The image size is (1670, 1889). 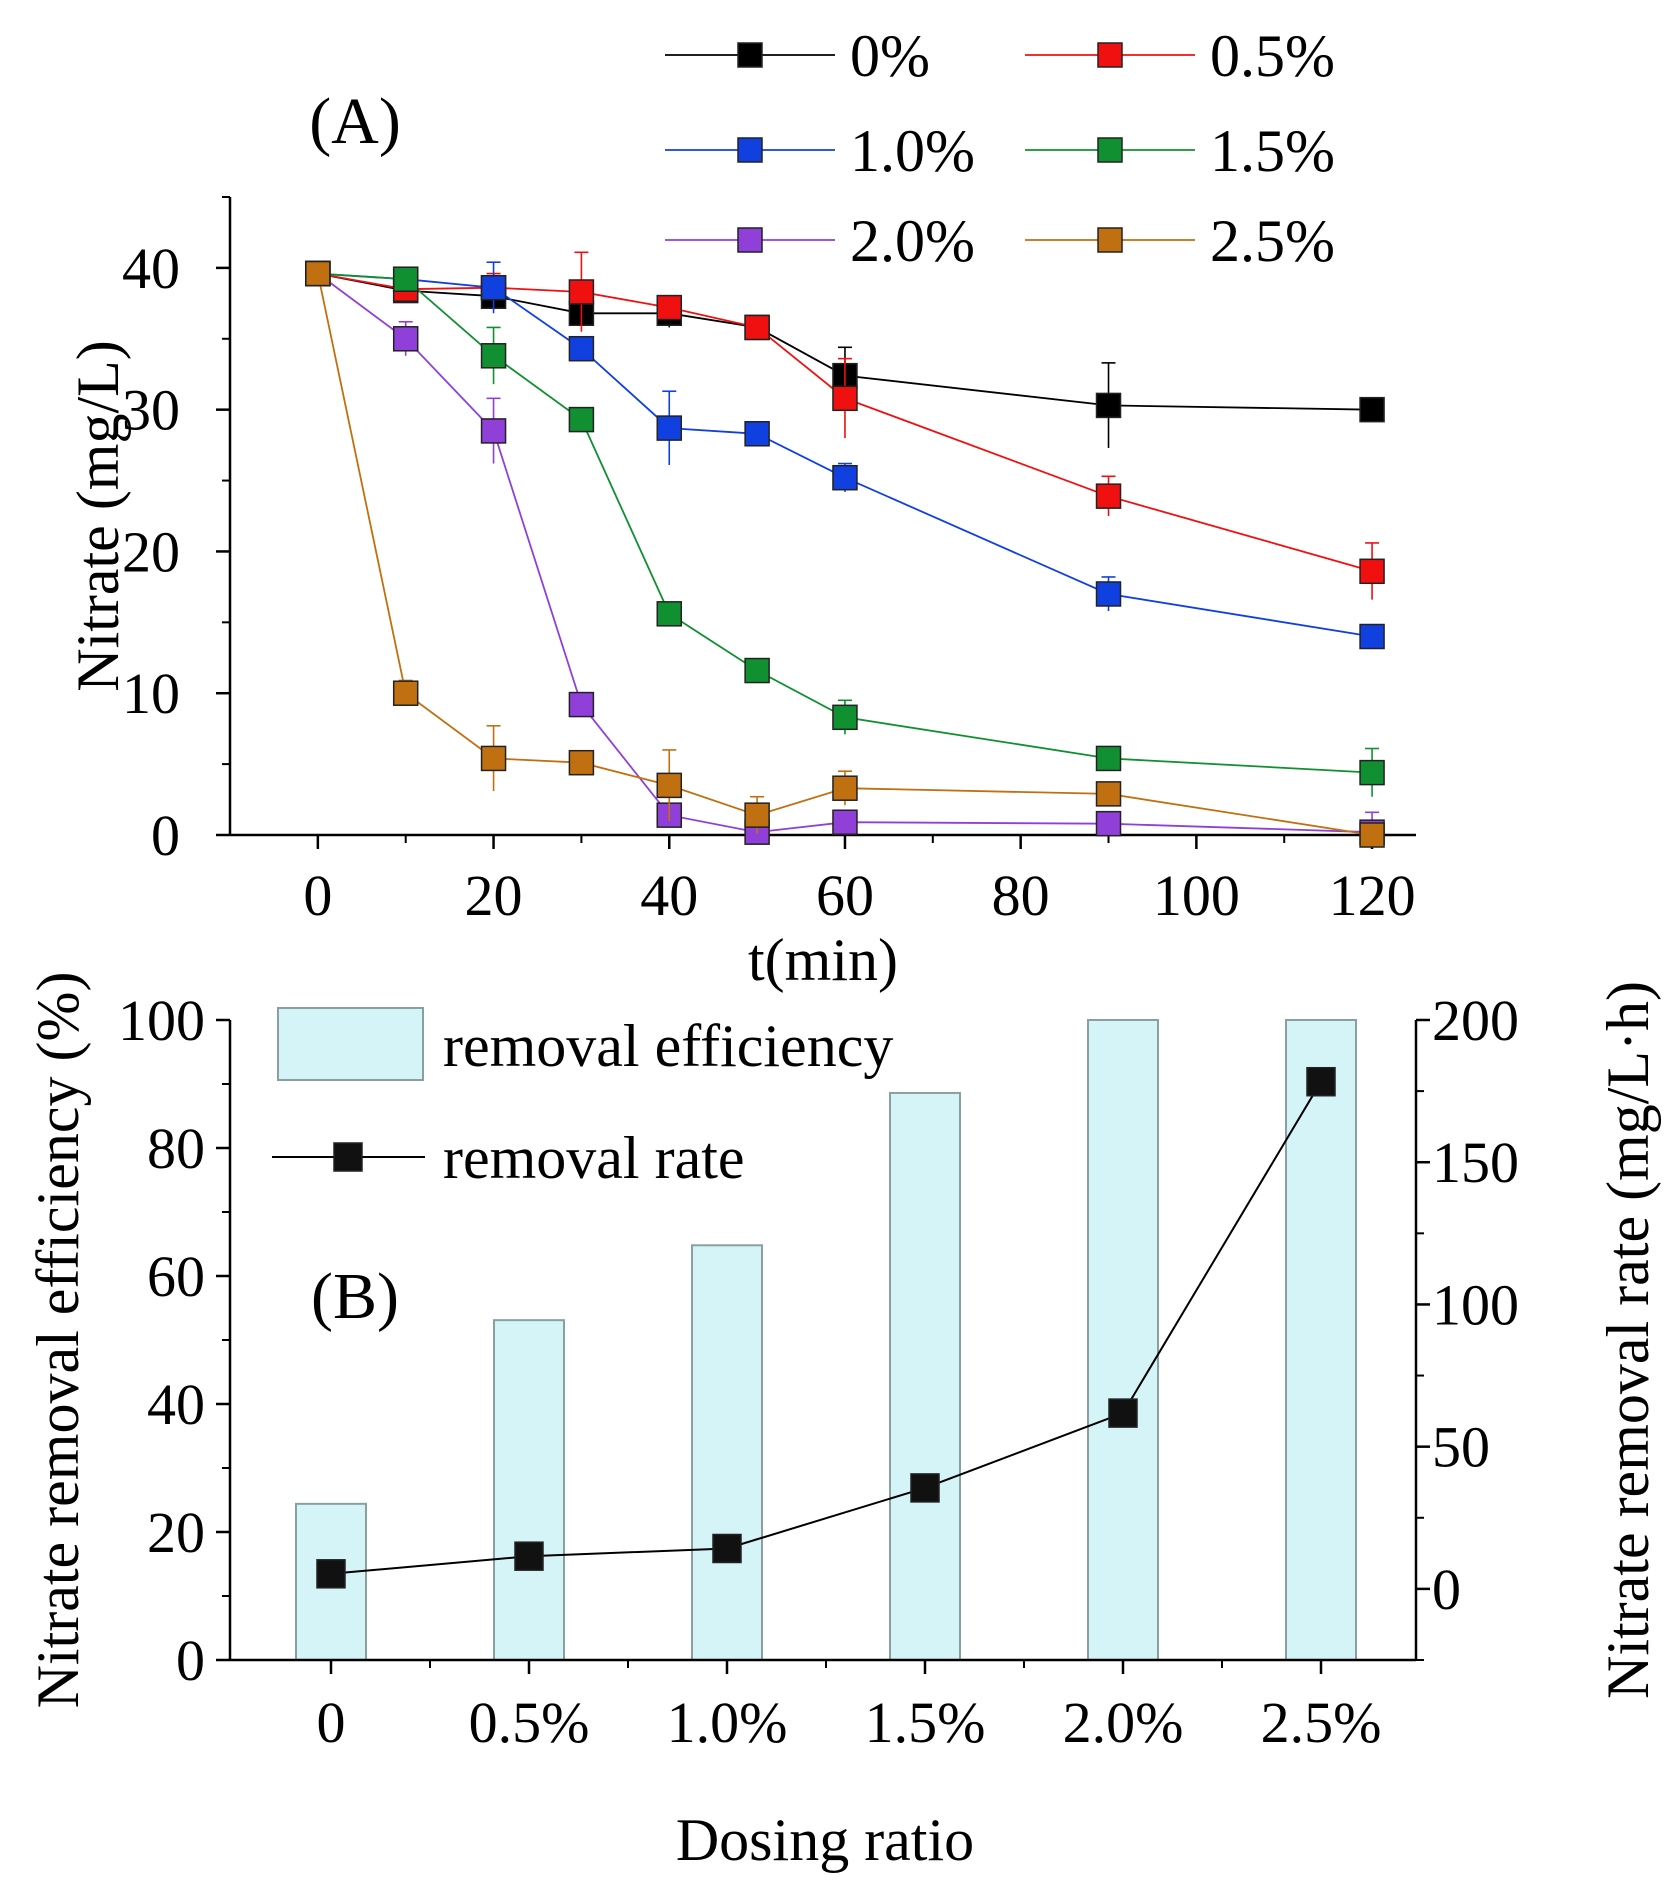 I want to click on panel-label-b: (B), so click(x=355, y=1296).